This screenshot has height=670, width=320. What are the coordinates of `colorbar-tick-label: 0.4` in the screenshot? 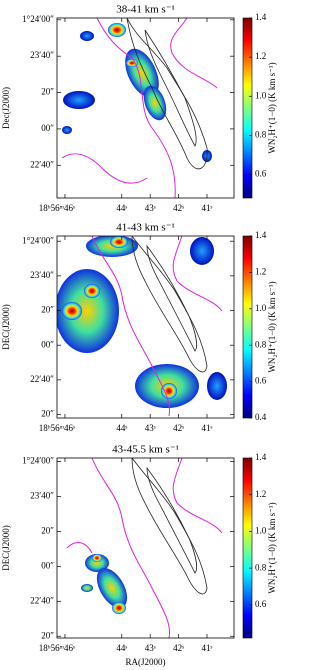 It's located at (261, 417).